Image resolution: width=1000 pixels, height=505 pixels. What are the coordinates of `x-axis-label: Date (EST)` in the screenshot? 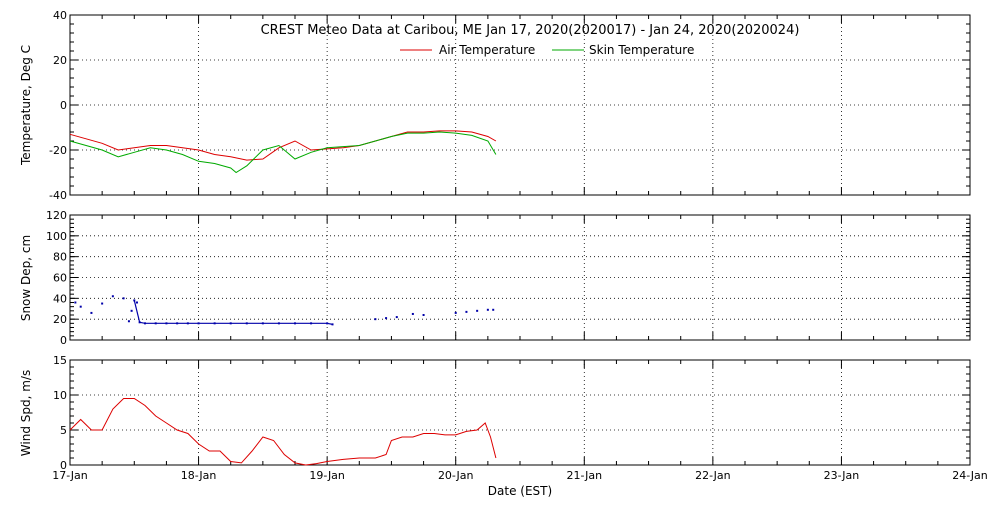 It's located at (520, 491).